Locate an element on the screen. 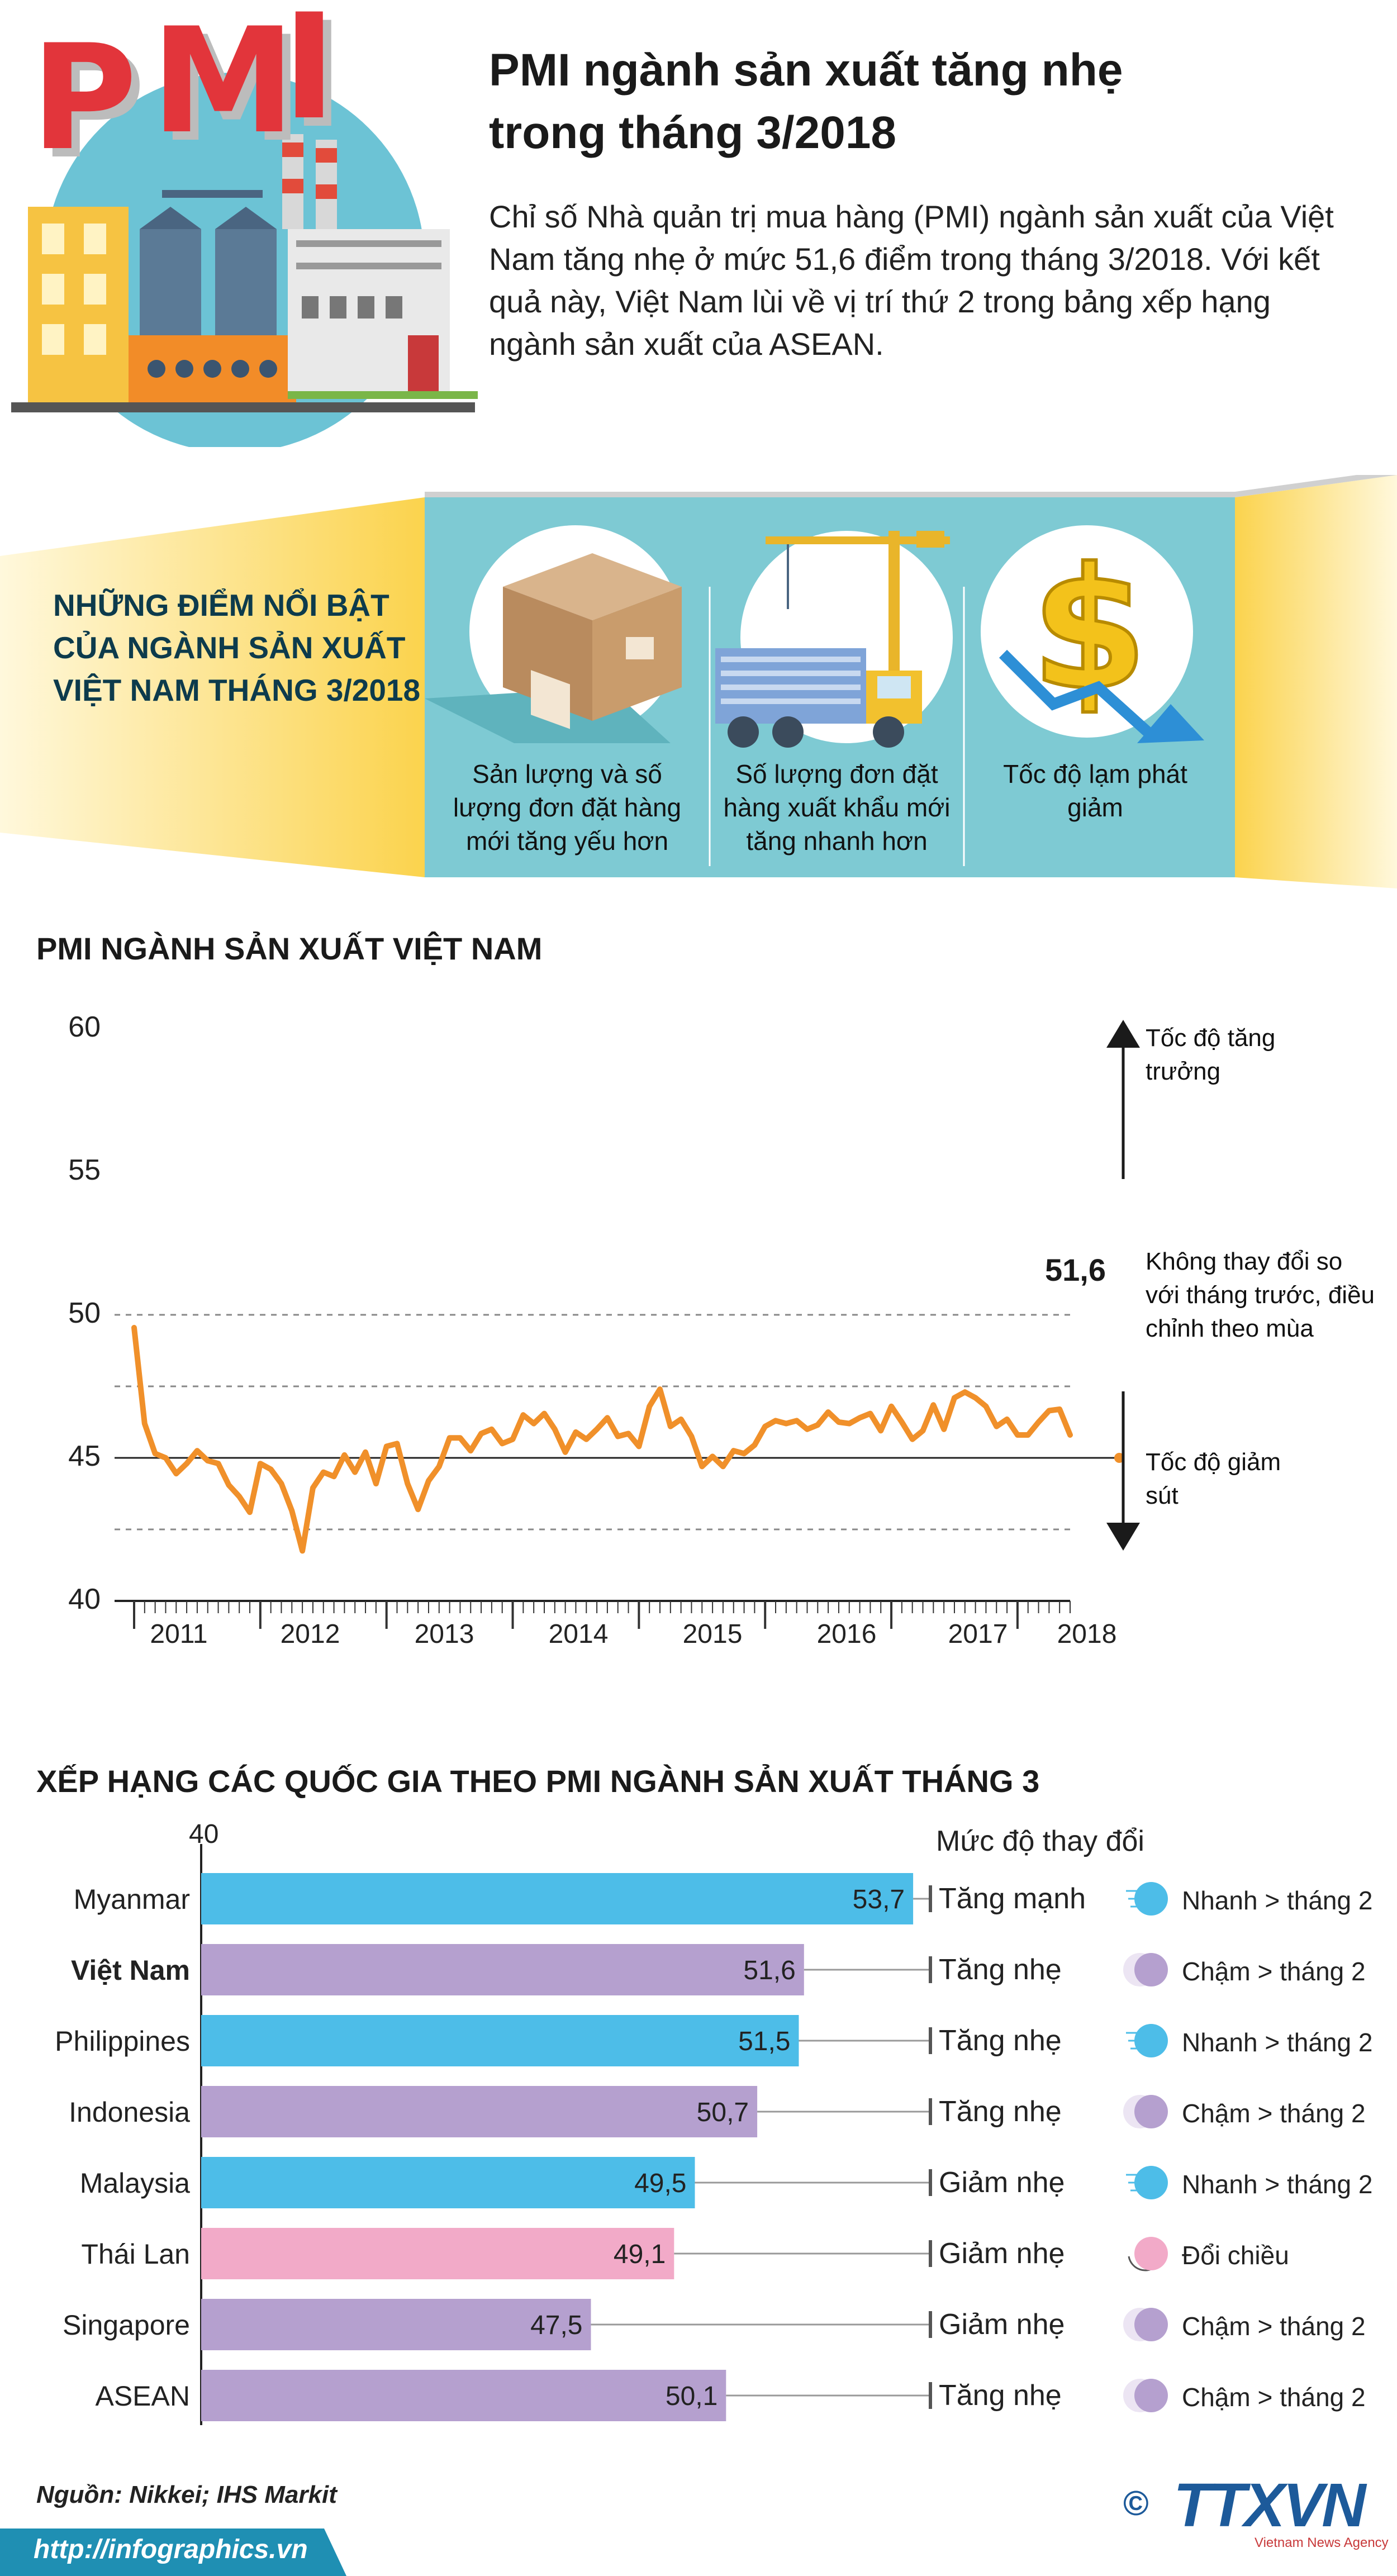 Image resolution: width=1397 pixels, height=2576 pixels. bar-value-label: 51,6 is located at coordinates (769, 1970).